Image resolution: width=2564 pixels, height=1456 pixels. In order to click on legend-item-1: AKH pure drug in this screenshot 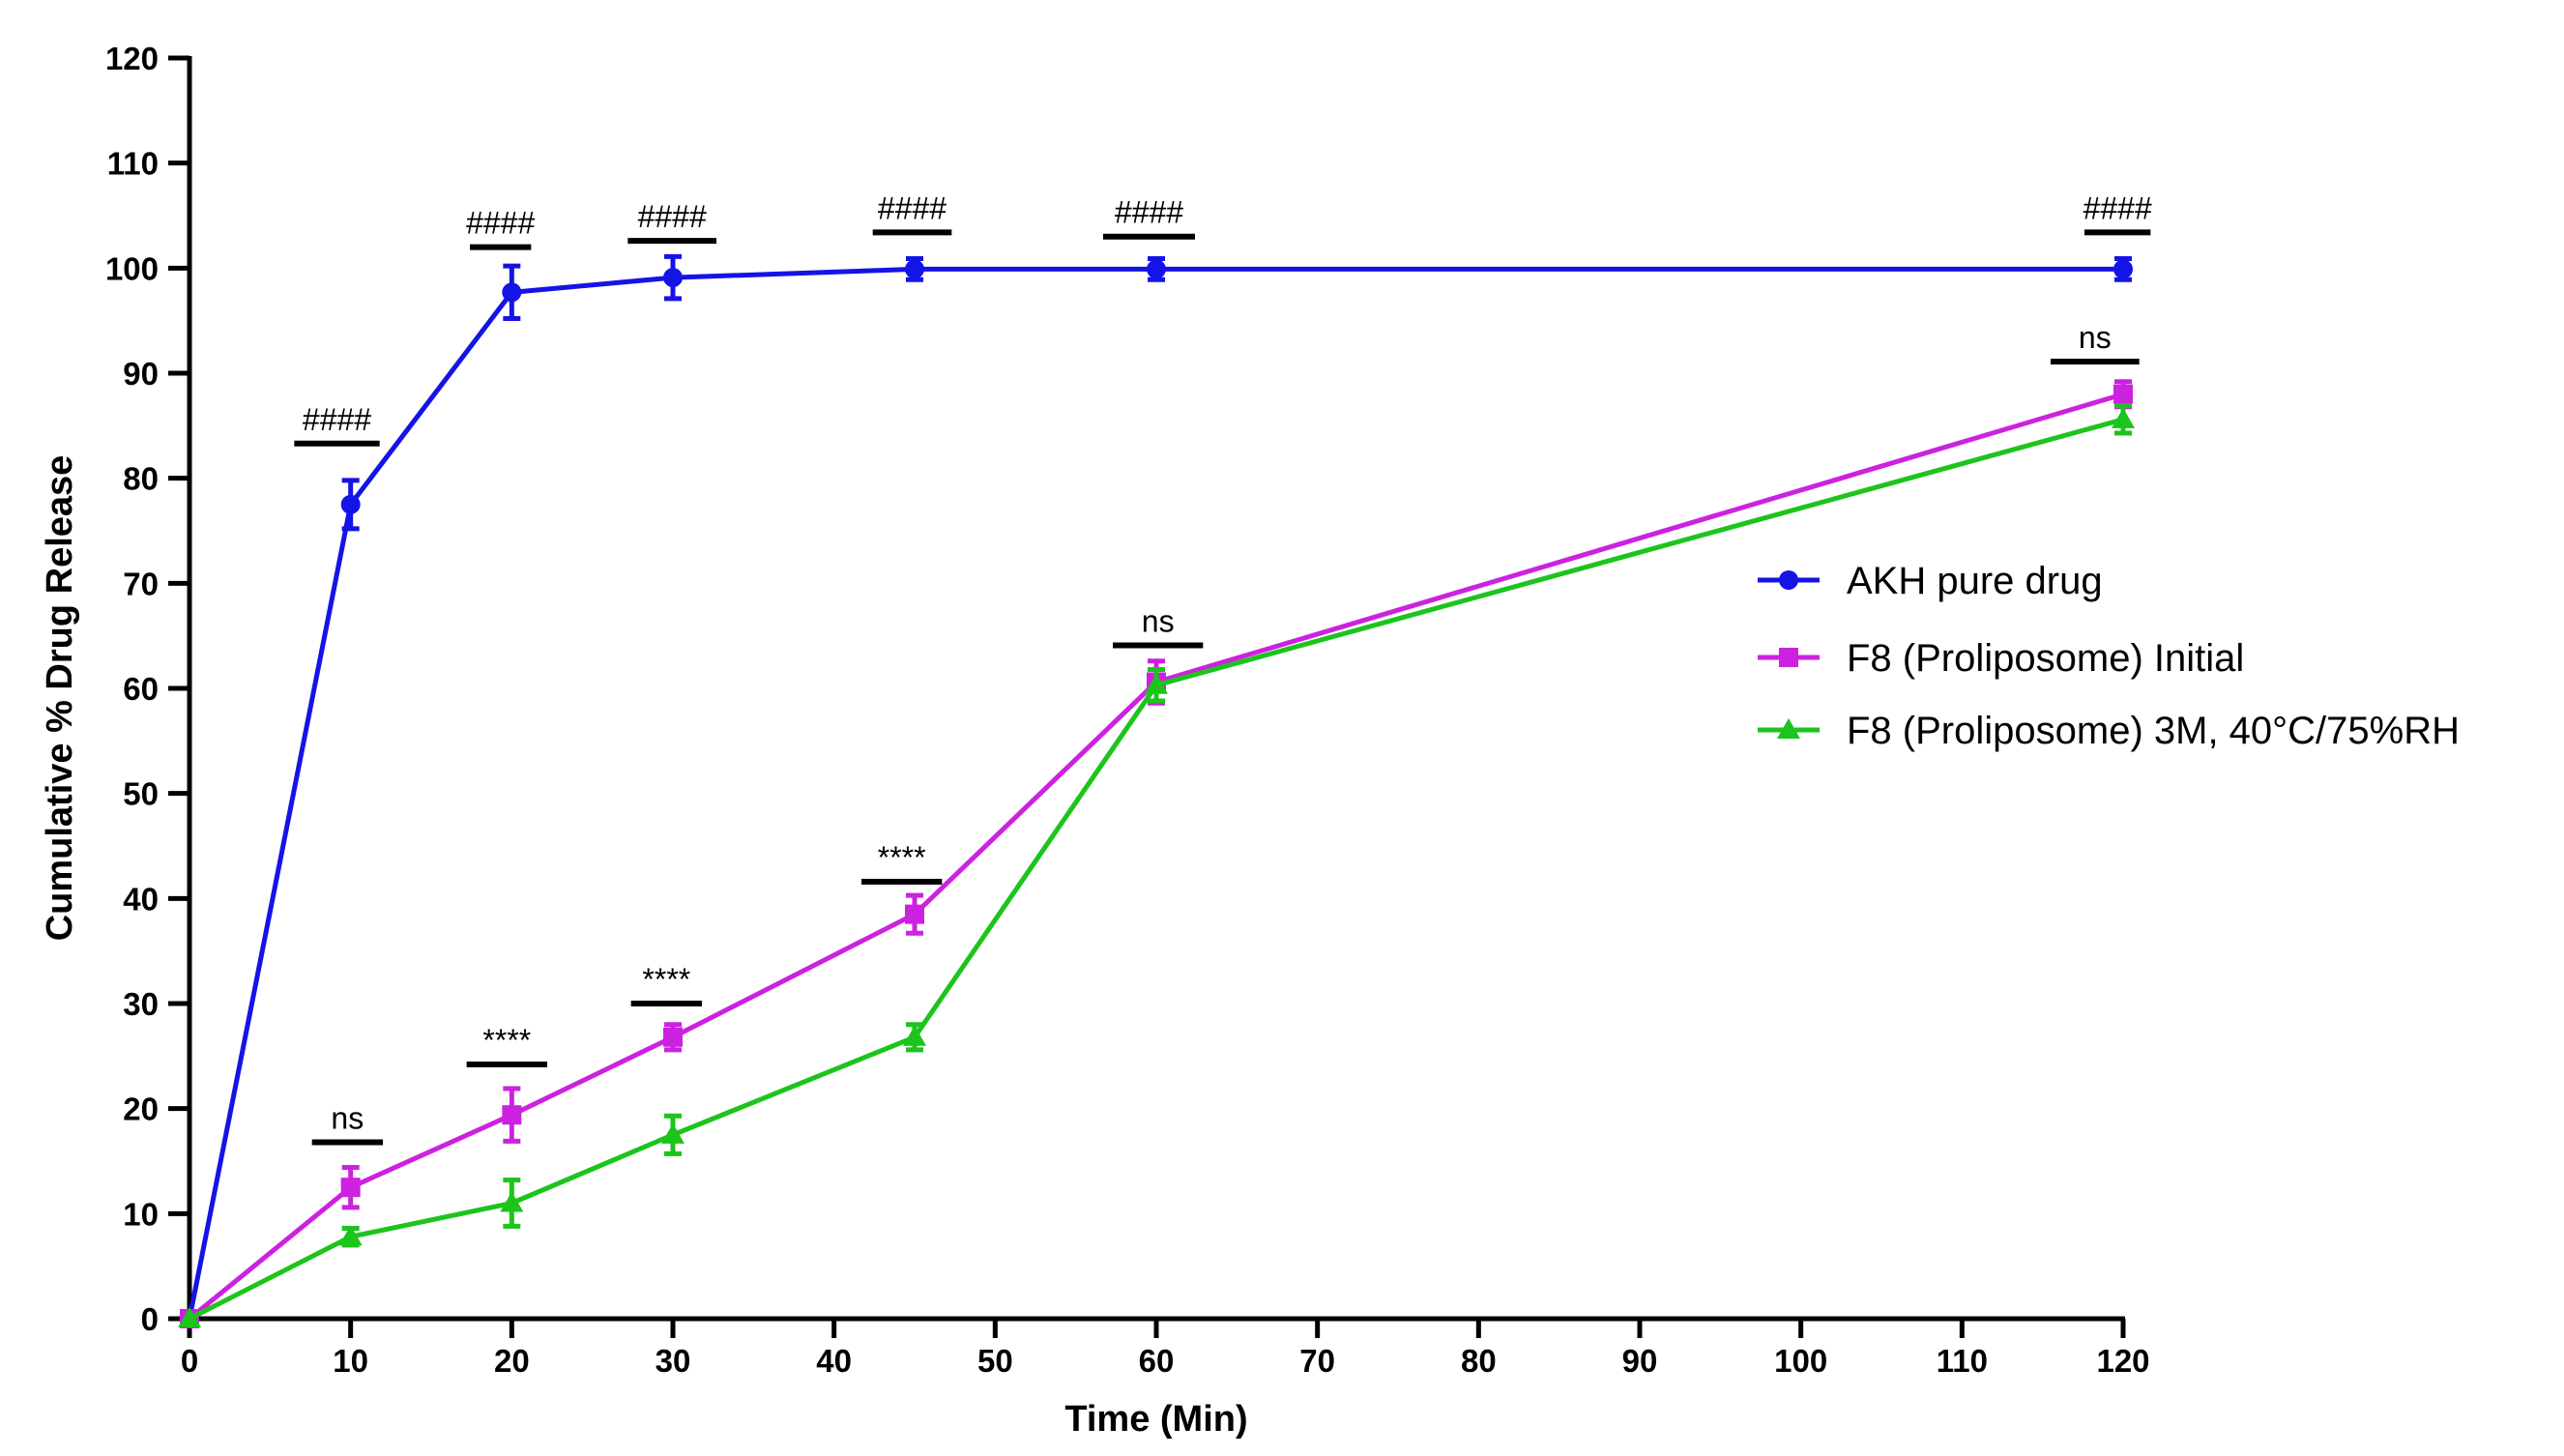, I will do `click(1930, 581)`.